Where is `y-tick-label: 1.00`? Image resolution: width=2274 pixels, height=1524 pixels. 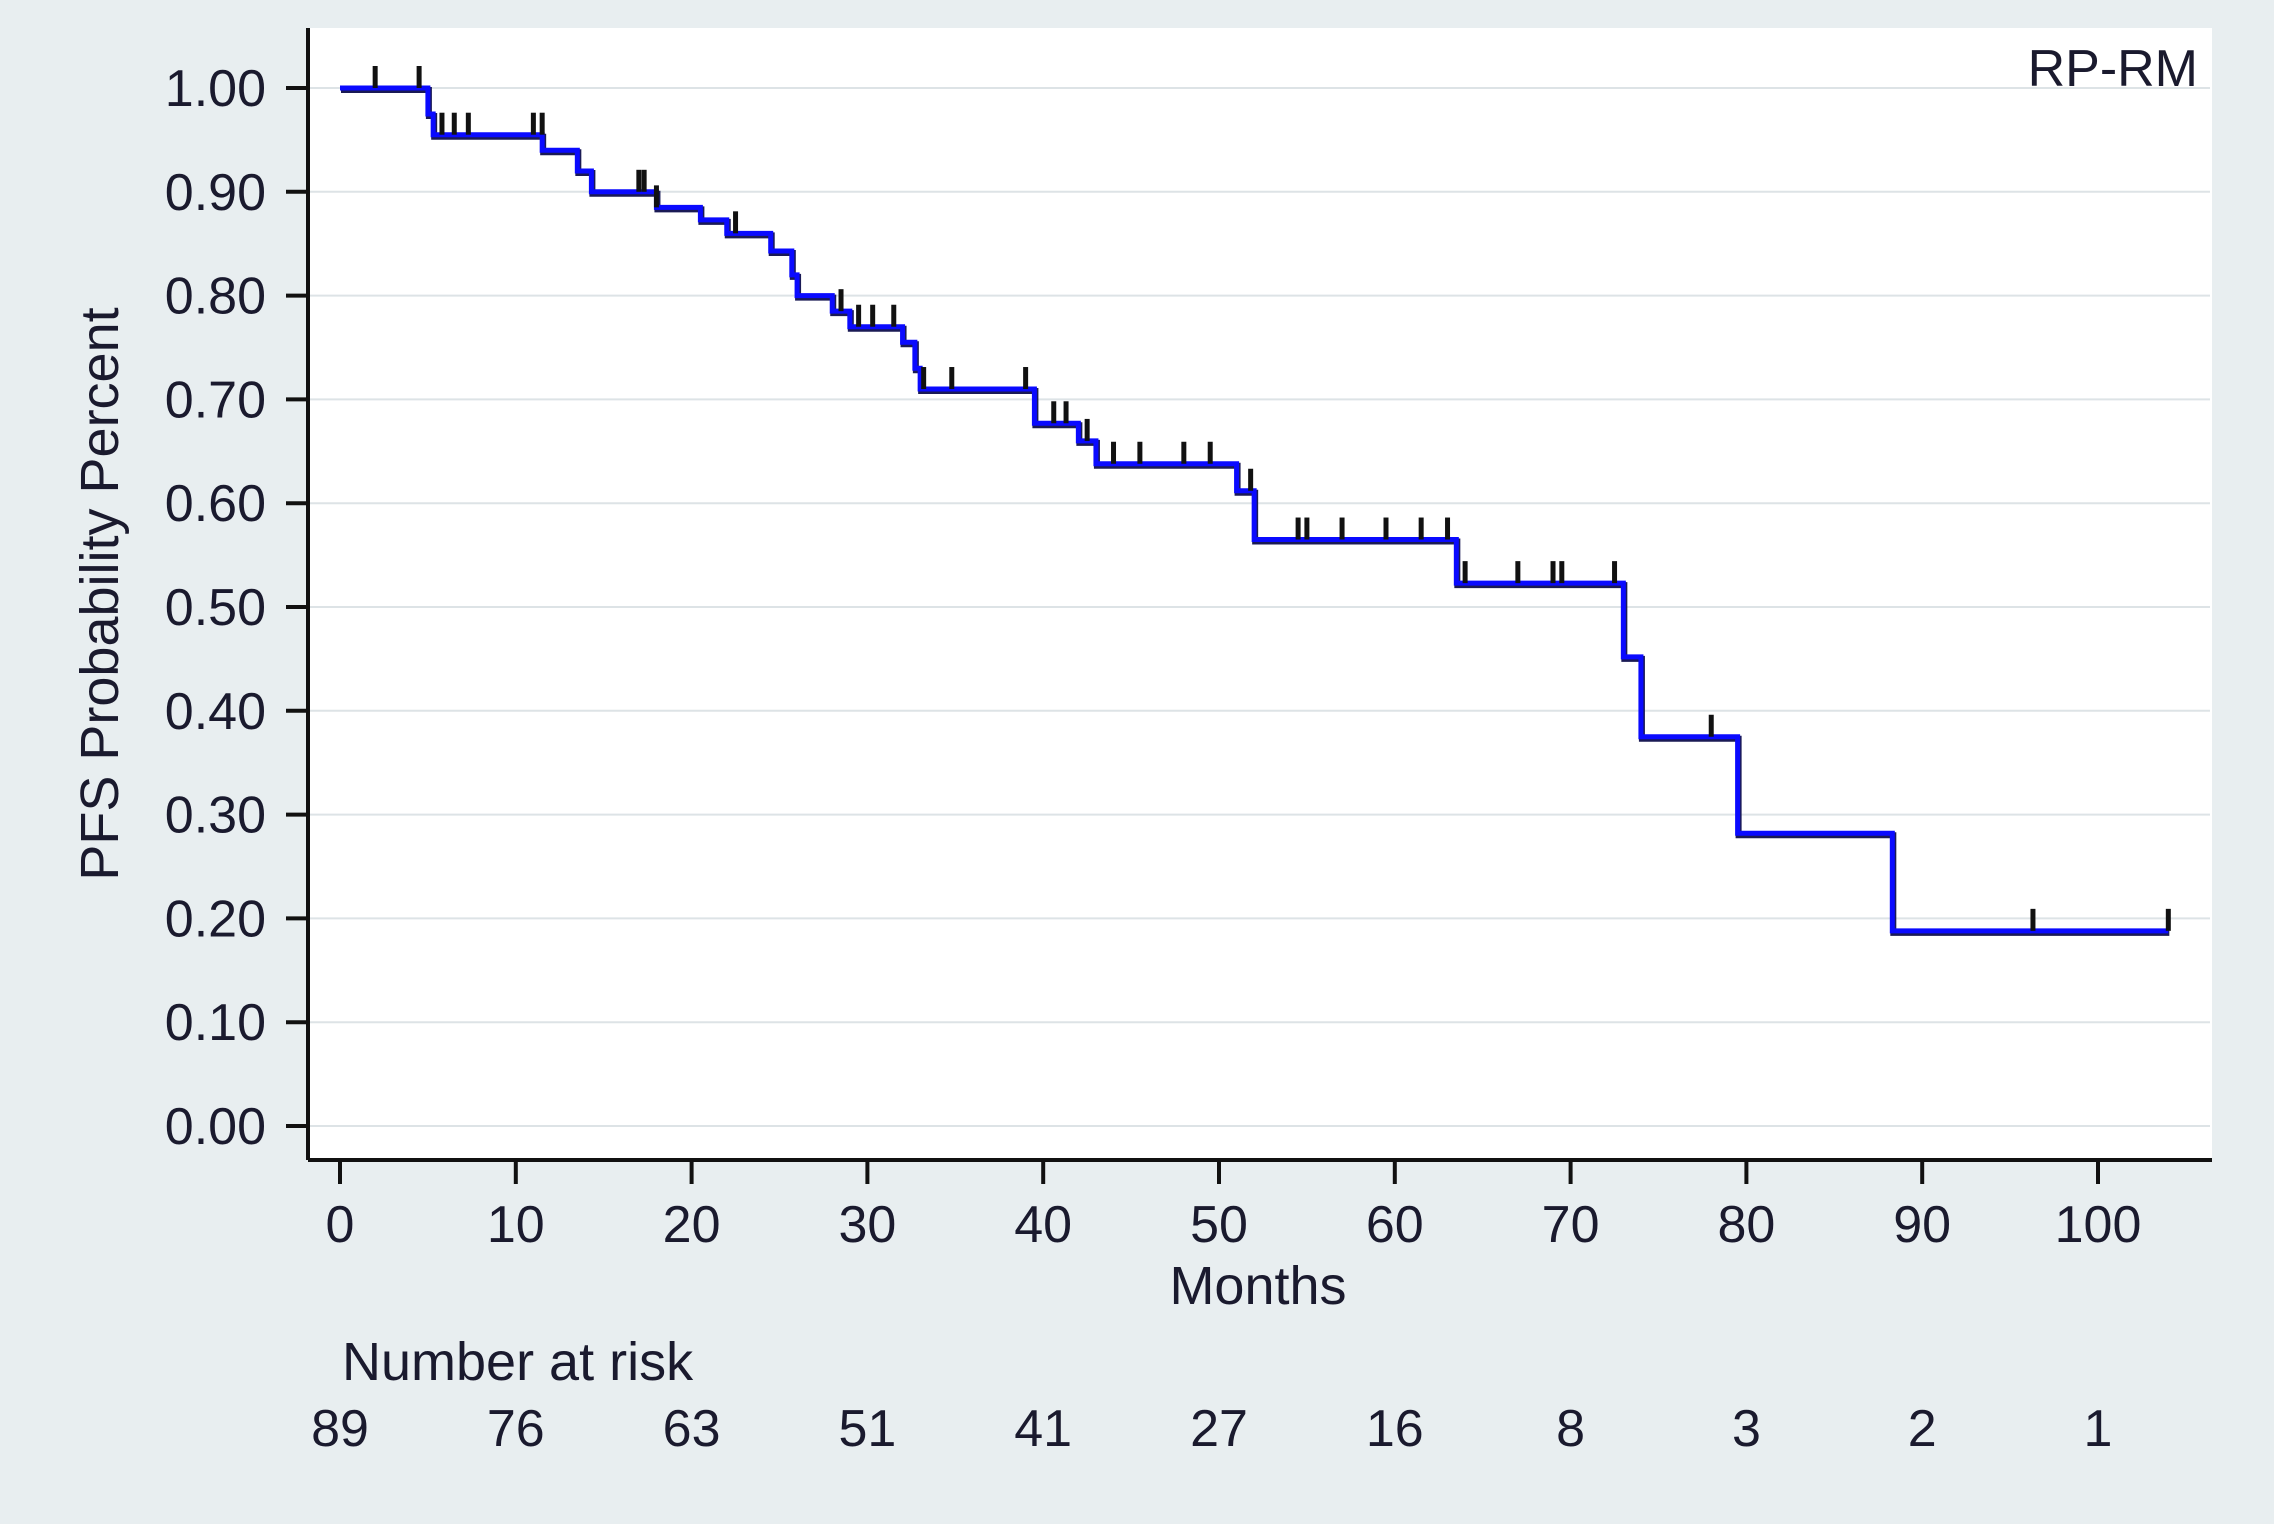
y-tick-label: 1.00 is located at coordinates (215, 89).